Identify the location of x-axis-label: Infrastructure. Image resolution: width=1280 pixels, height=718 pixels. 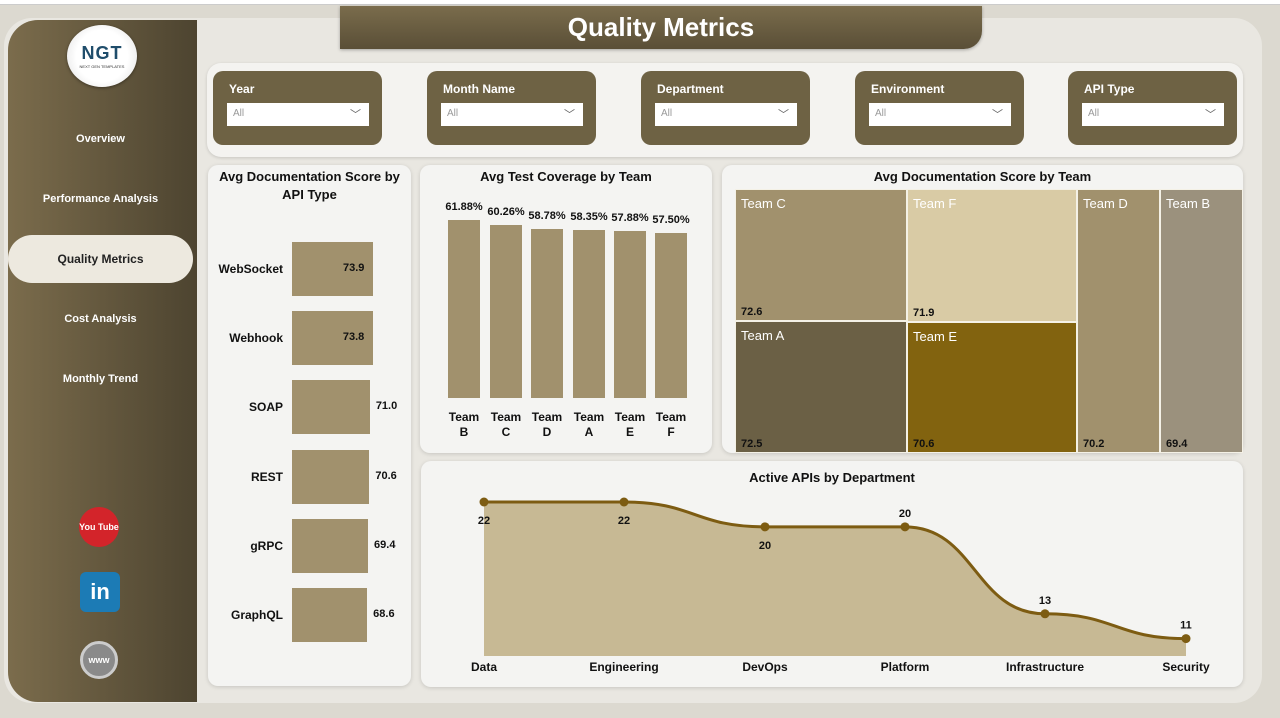
(1045, 667).